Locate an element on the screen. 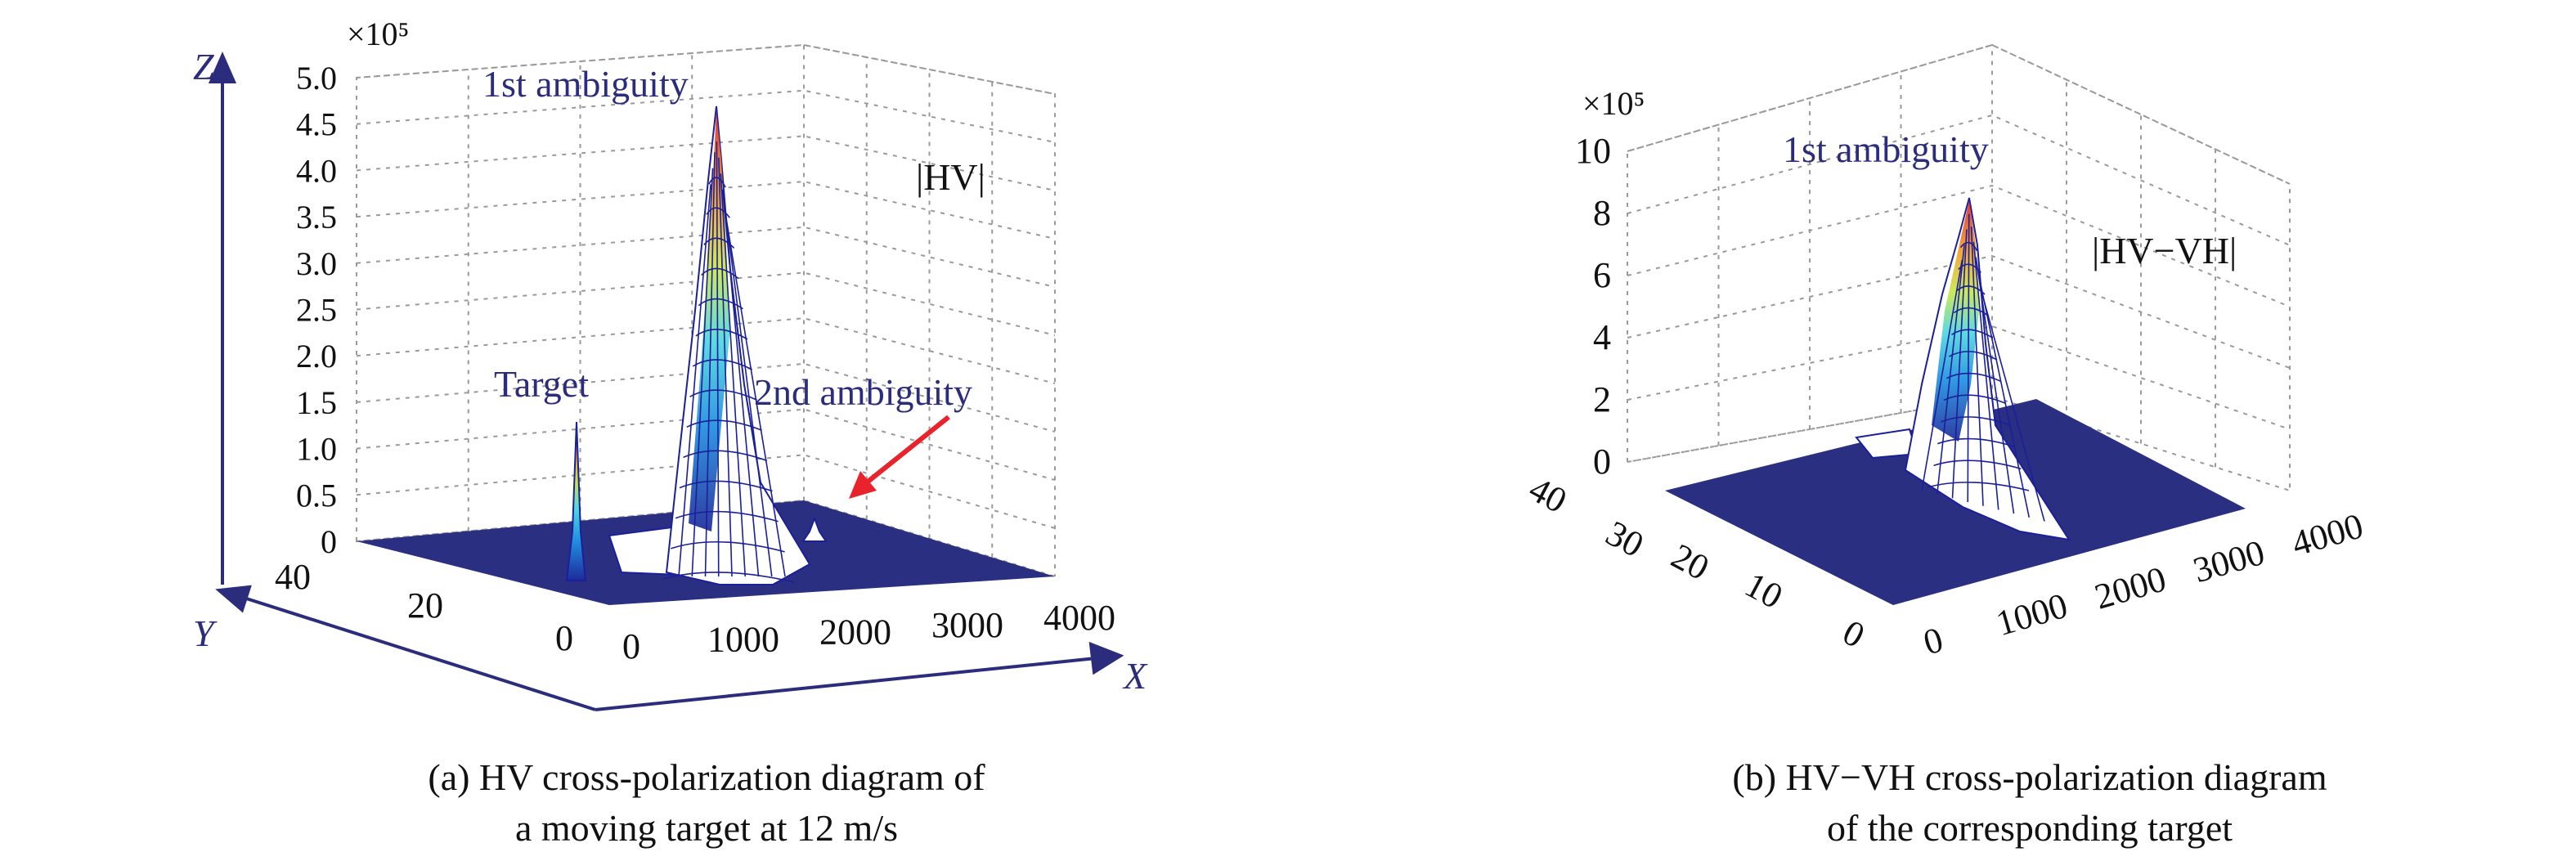  panel-a-y-axis-line is located at coordinates (418, 653).